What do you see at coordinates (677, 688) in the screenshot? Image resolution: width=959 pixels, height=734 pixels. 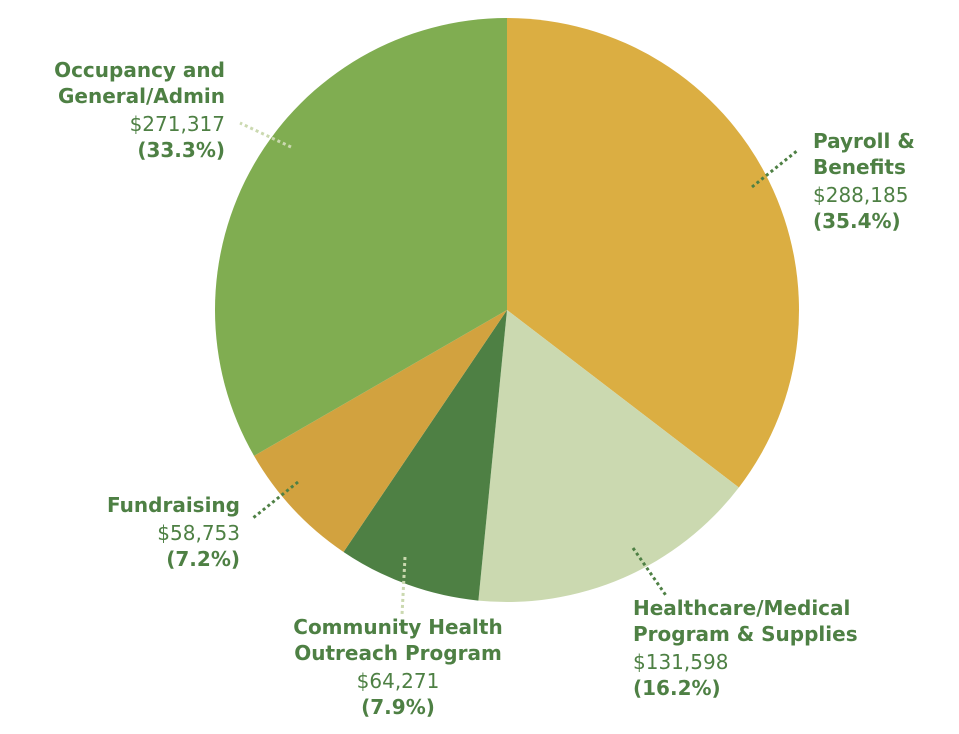 I see `percent-label: (16.2%)` at bounding box center [677, 688].